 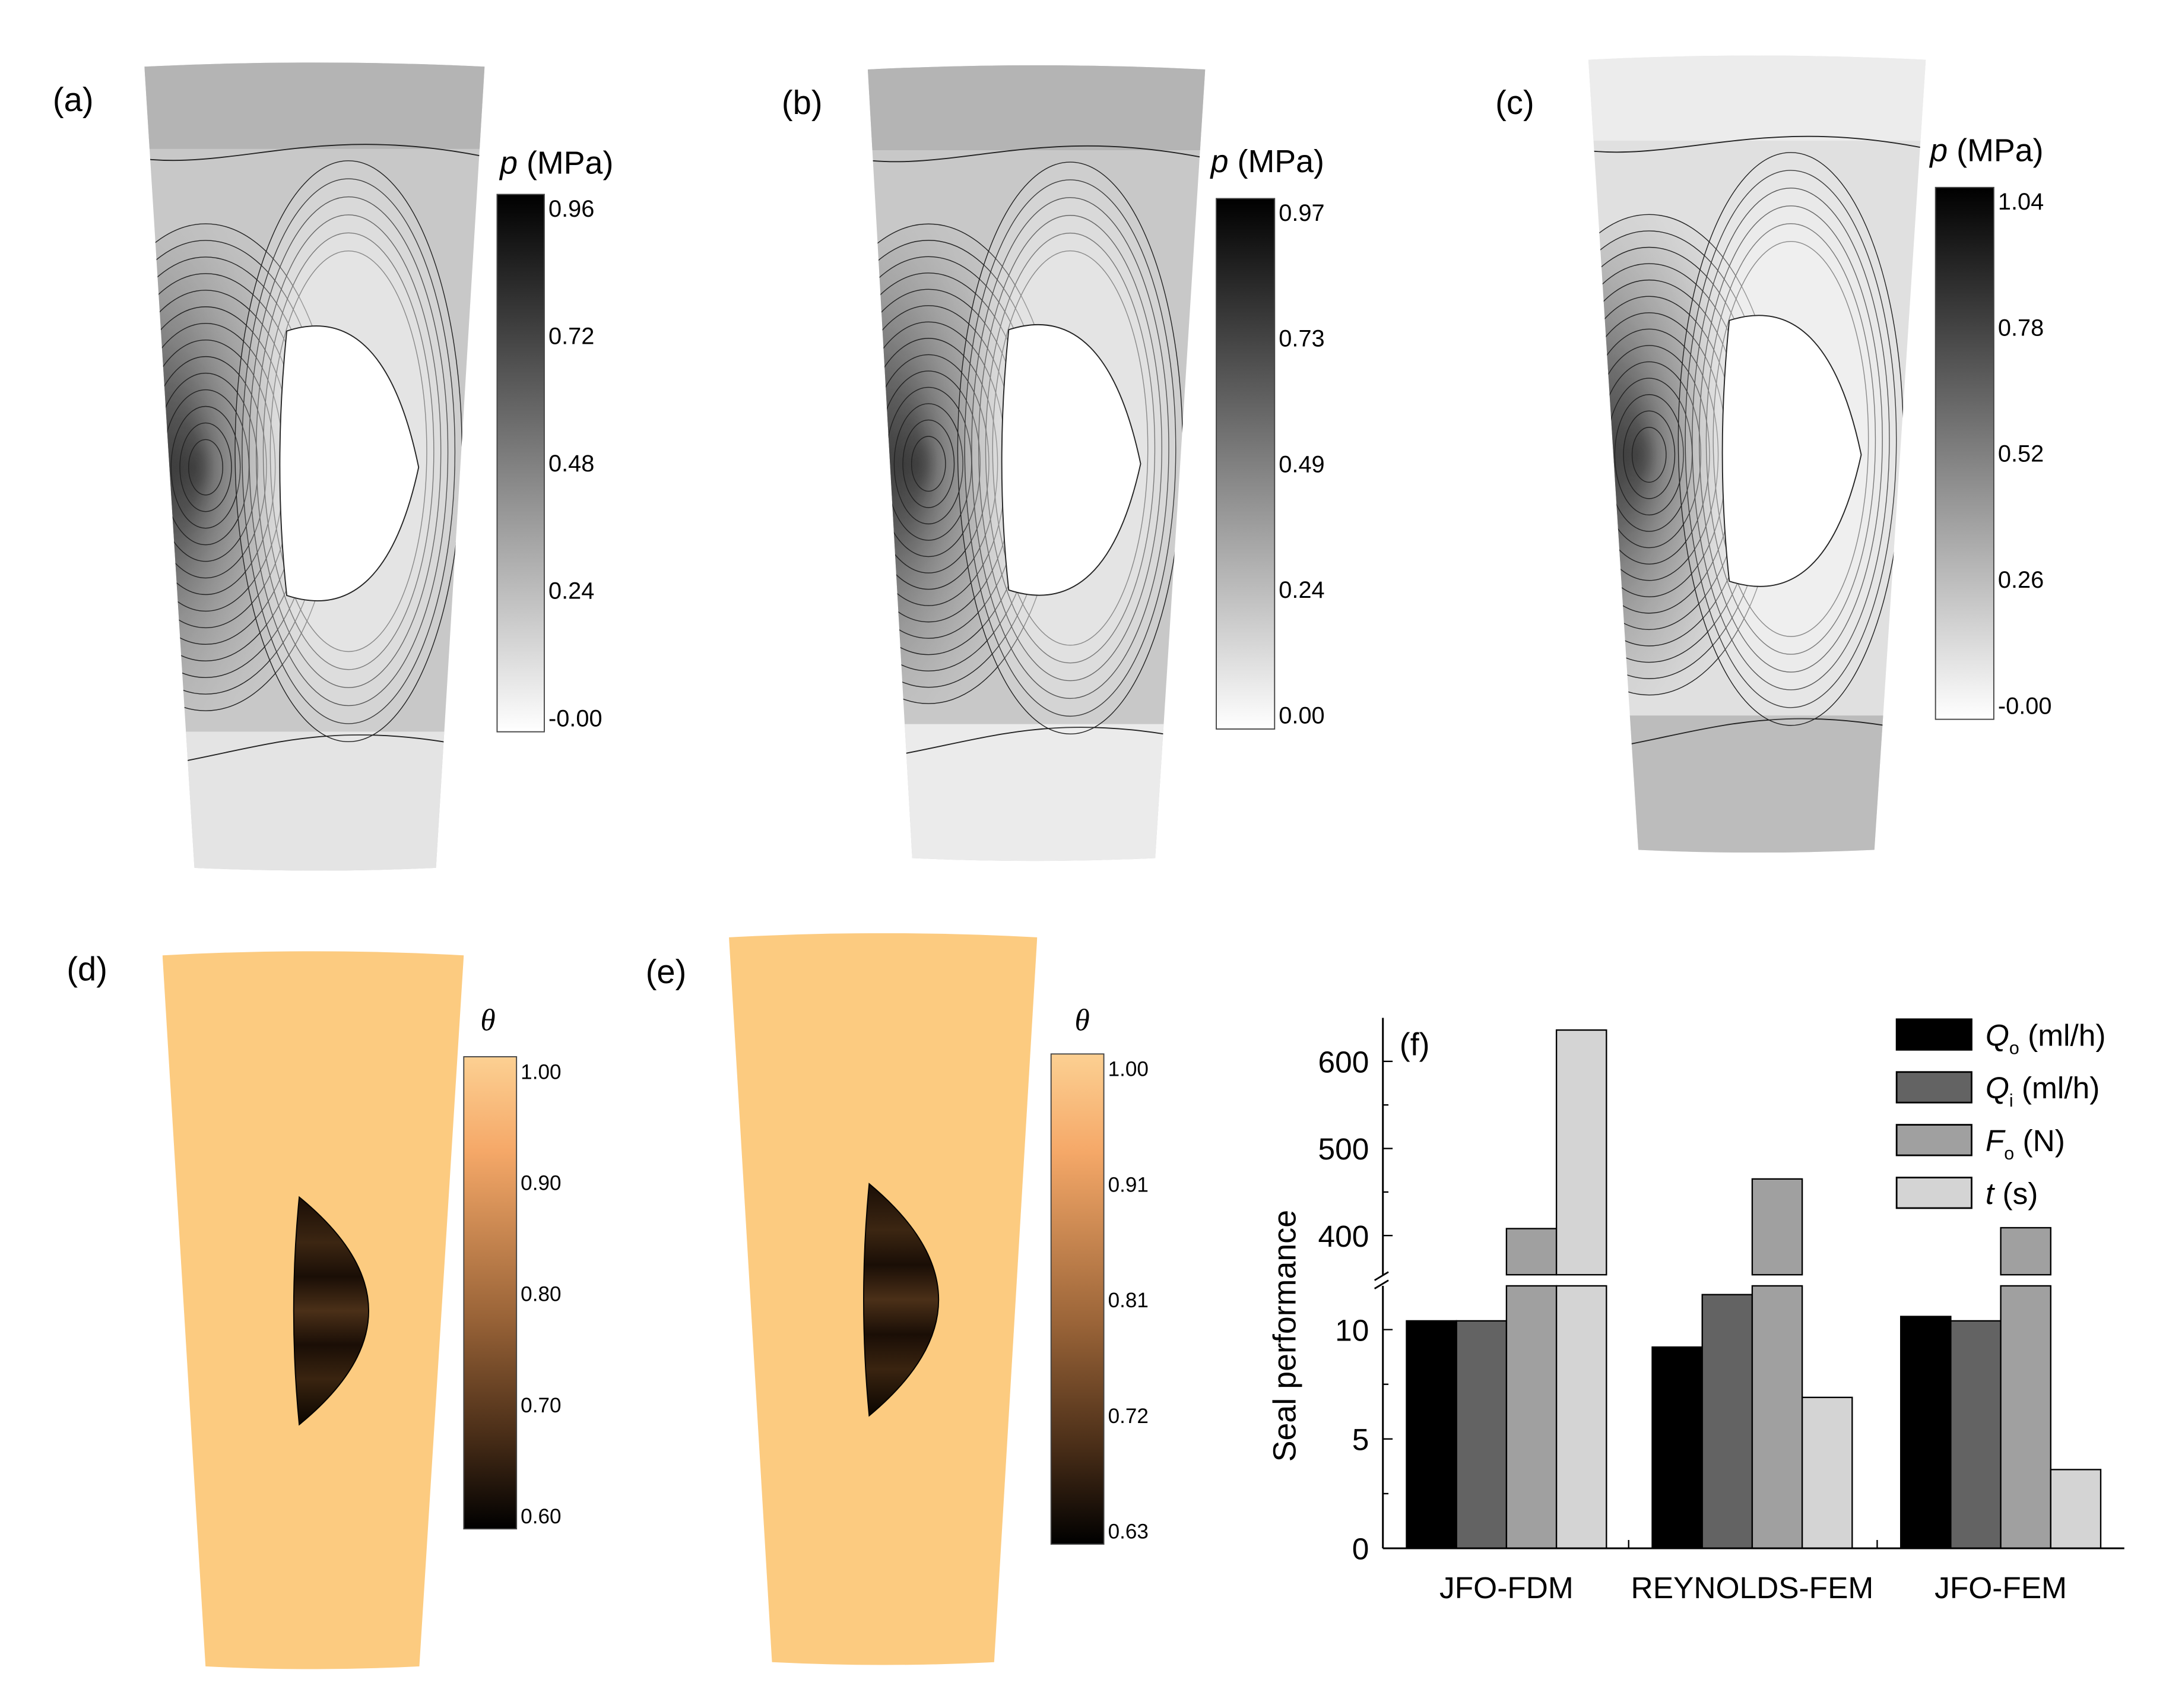 I want to click on panel-label: (f), so click(x=1415, y=1045).